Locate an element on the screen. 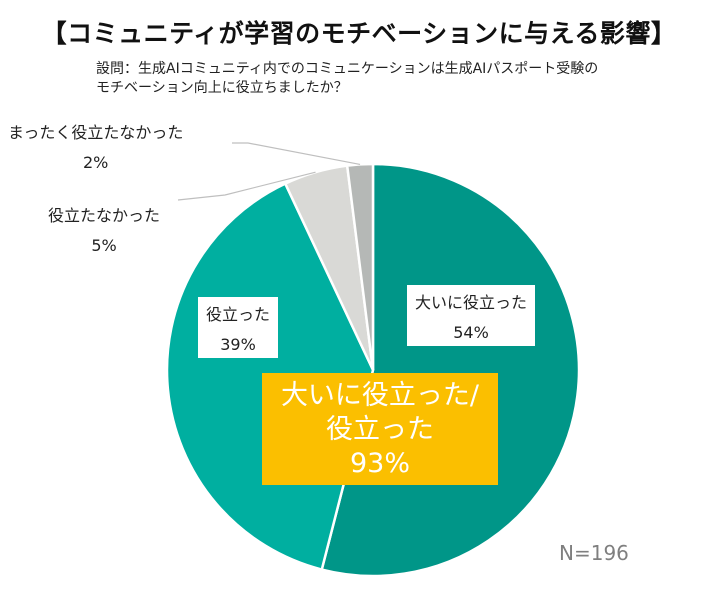  summary-callout: 大いに役立った/ 役立った 93% is located at coordinates (380, 429).